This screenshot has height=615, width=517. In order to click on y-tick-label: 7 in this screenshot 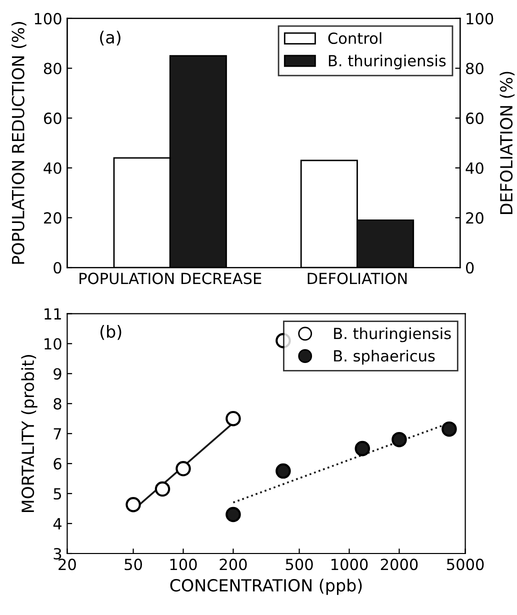, I will do `click(58, 434)`.